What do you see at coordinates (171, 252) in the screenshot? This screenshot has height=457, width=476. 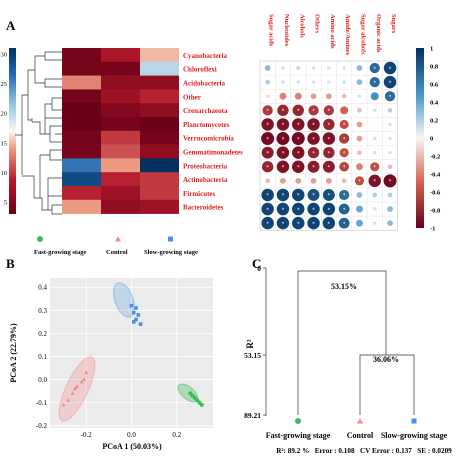 I see `legend-slow-label: Slow-growing stage` at bounding box center [171, 252].